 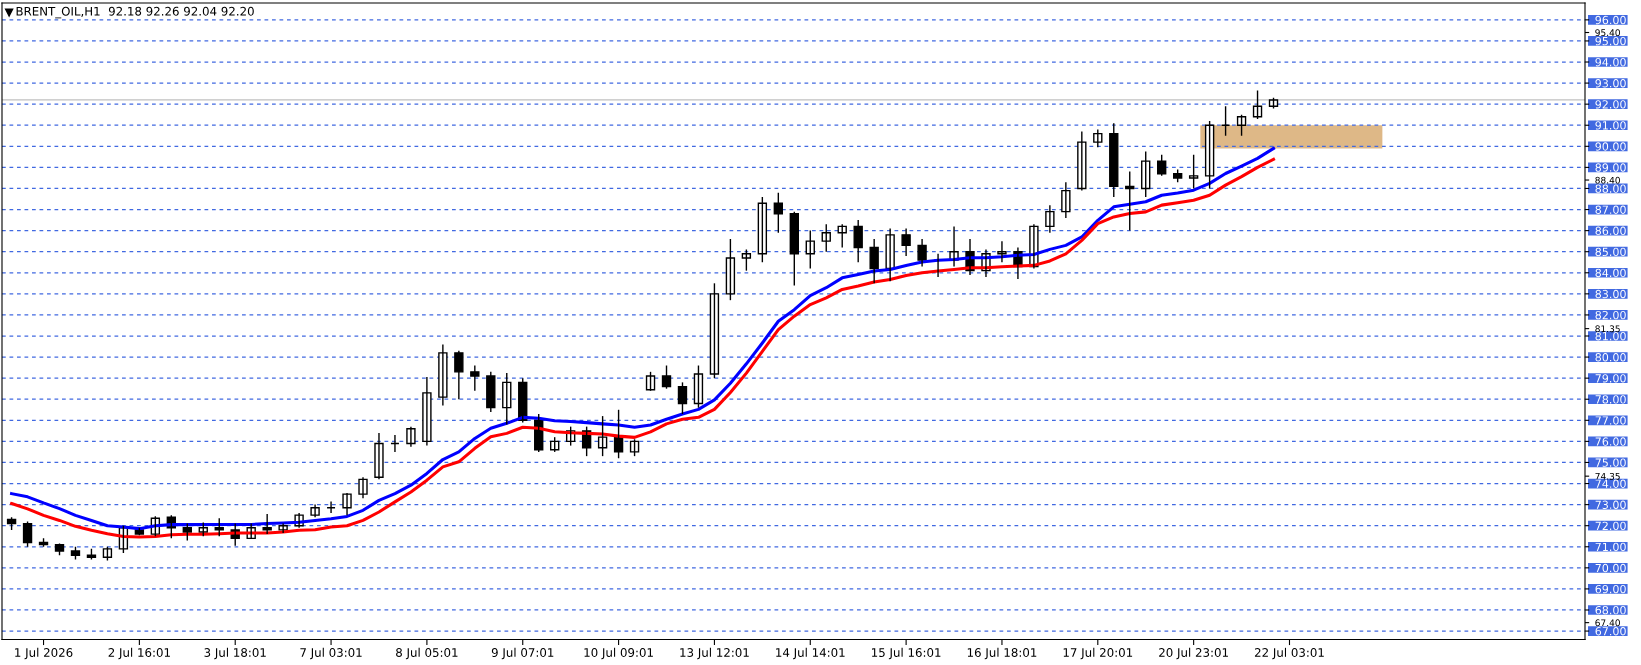 What do you see at coordinates (1610, 610) in the screenshot?
I see `y-tick-label: 68.00` at bounding box center [1610, 610].